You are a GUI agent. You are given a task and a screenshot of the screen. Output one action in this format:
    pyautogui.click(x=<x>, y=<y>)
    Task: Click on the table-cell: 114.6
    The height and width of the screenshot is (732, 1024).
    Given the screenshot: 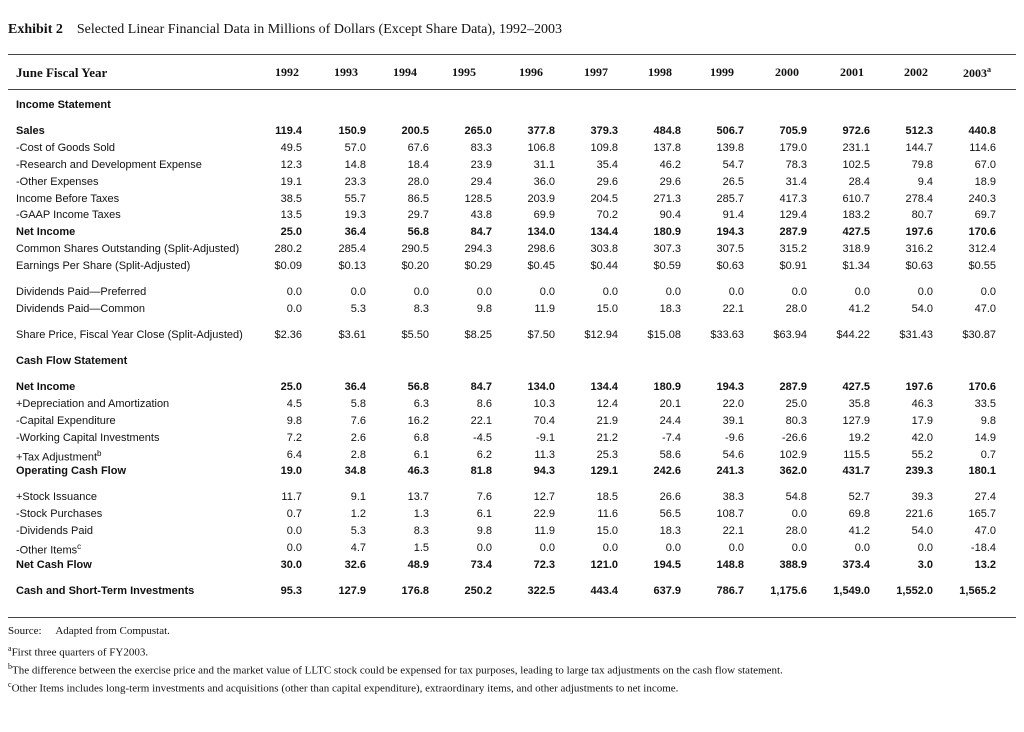 What is the action you would take?
    pyautogui.click(x=982, y=148)
    